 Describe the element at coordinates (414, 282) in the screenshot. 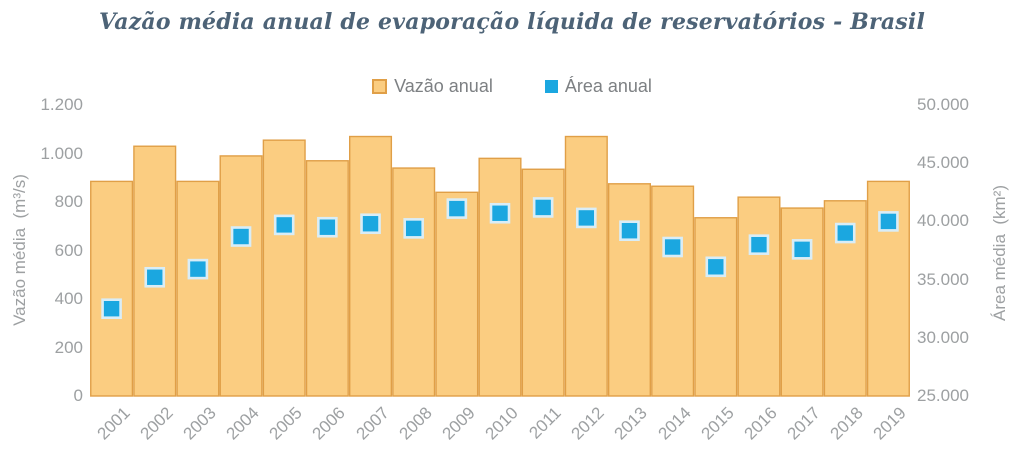

I see `bar-2008` at that location.